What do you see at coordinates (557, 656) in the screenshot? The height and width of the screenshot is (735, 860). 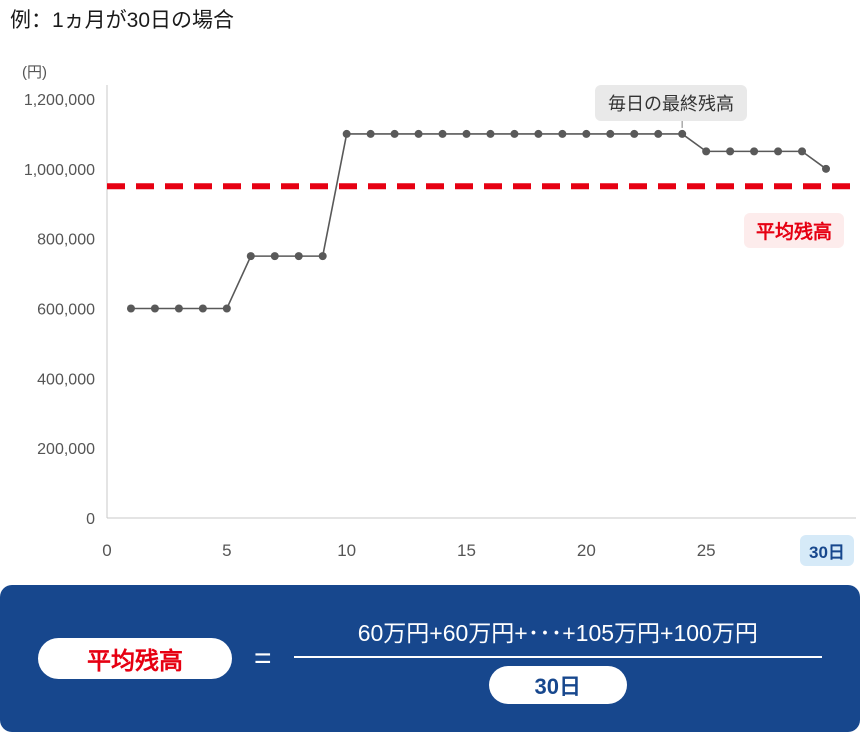 I see `fraction-line` at bounding box center [557, 656].